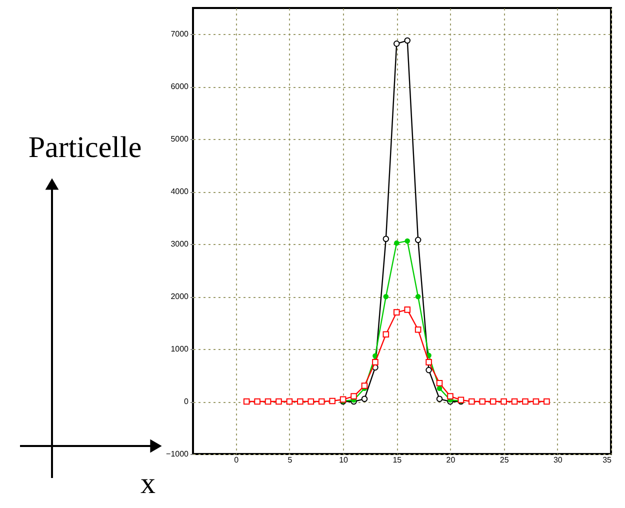 This screenshot has height=508, width=625. Describe the element at coordinates (180, 139) in the screenshot. I see `y-tick-label: 5000` at that location.